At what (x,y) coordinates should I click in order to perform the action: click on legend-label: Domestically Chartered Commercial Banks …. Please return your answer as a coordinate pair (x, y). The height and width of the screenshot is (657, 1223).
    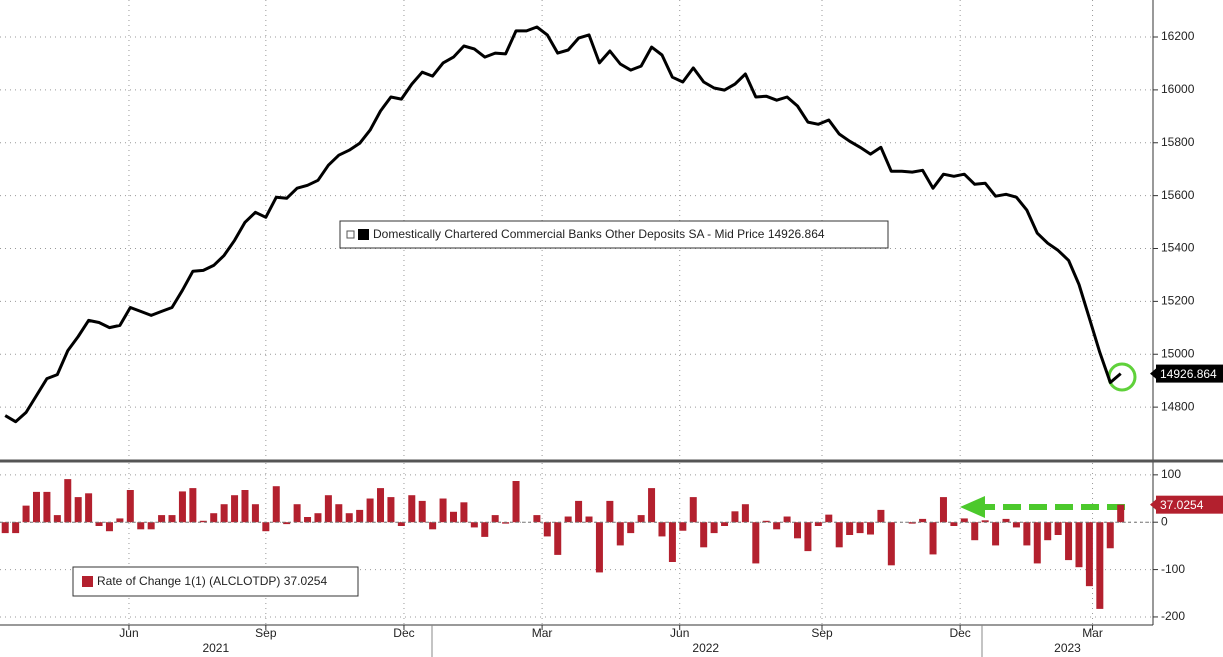
    Looking at the image, I should click on (599, 234).